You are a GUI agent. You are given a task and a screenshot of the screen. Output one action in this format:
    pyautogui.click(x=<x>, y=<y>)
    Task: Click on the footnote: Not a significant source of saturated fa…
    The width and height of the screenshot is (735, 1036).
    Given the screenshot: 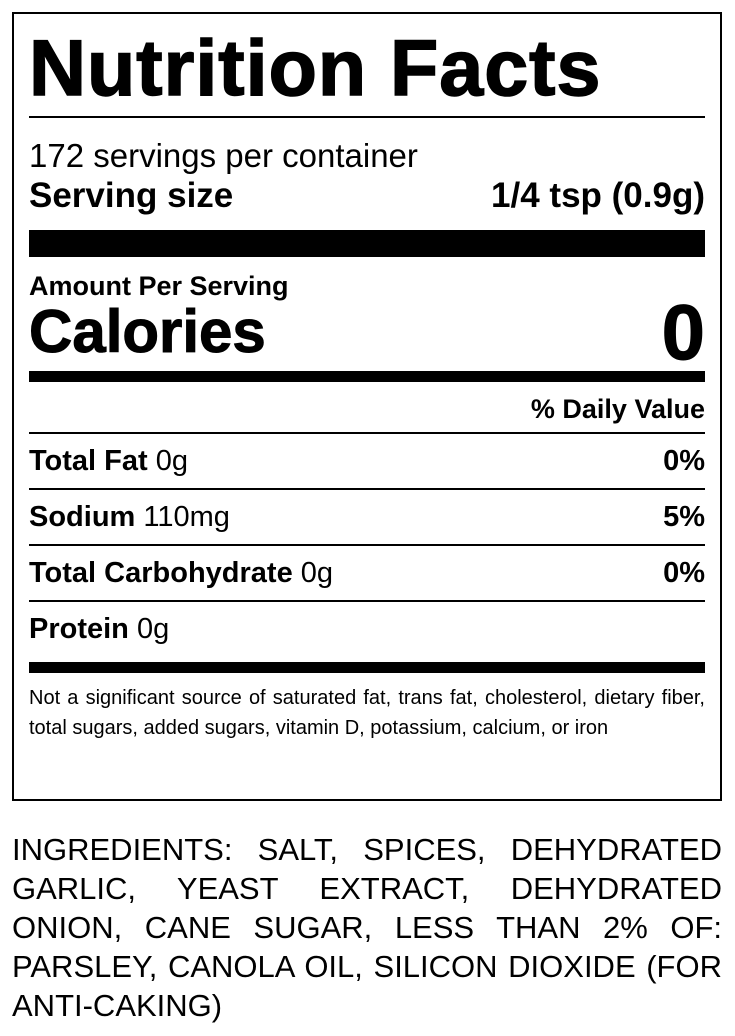 What is the action you would take?
    pyautogui.click(x=367, y=713)
    